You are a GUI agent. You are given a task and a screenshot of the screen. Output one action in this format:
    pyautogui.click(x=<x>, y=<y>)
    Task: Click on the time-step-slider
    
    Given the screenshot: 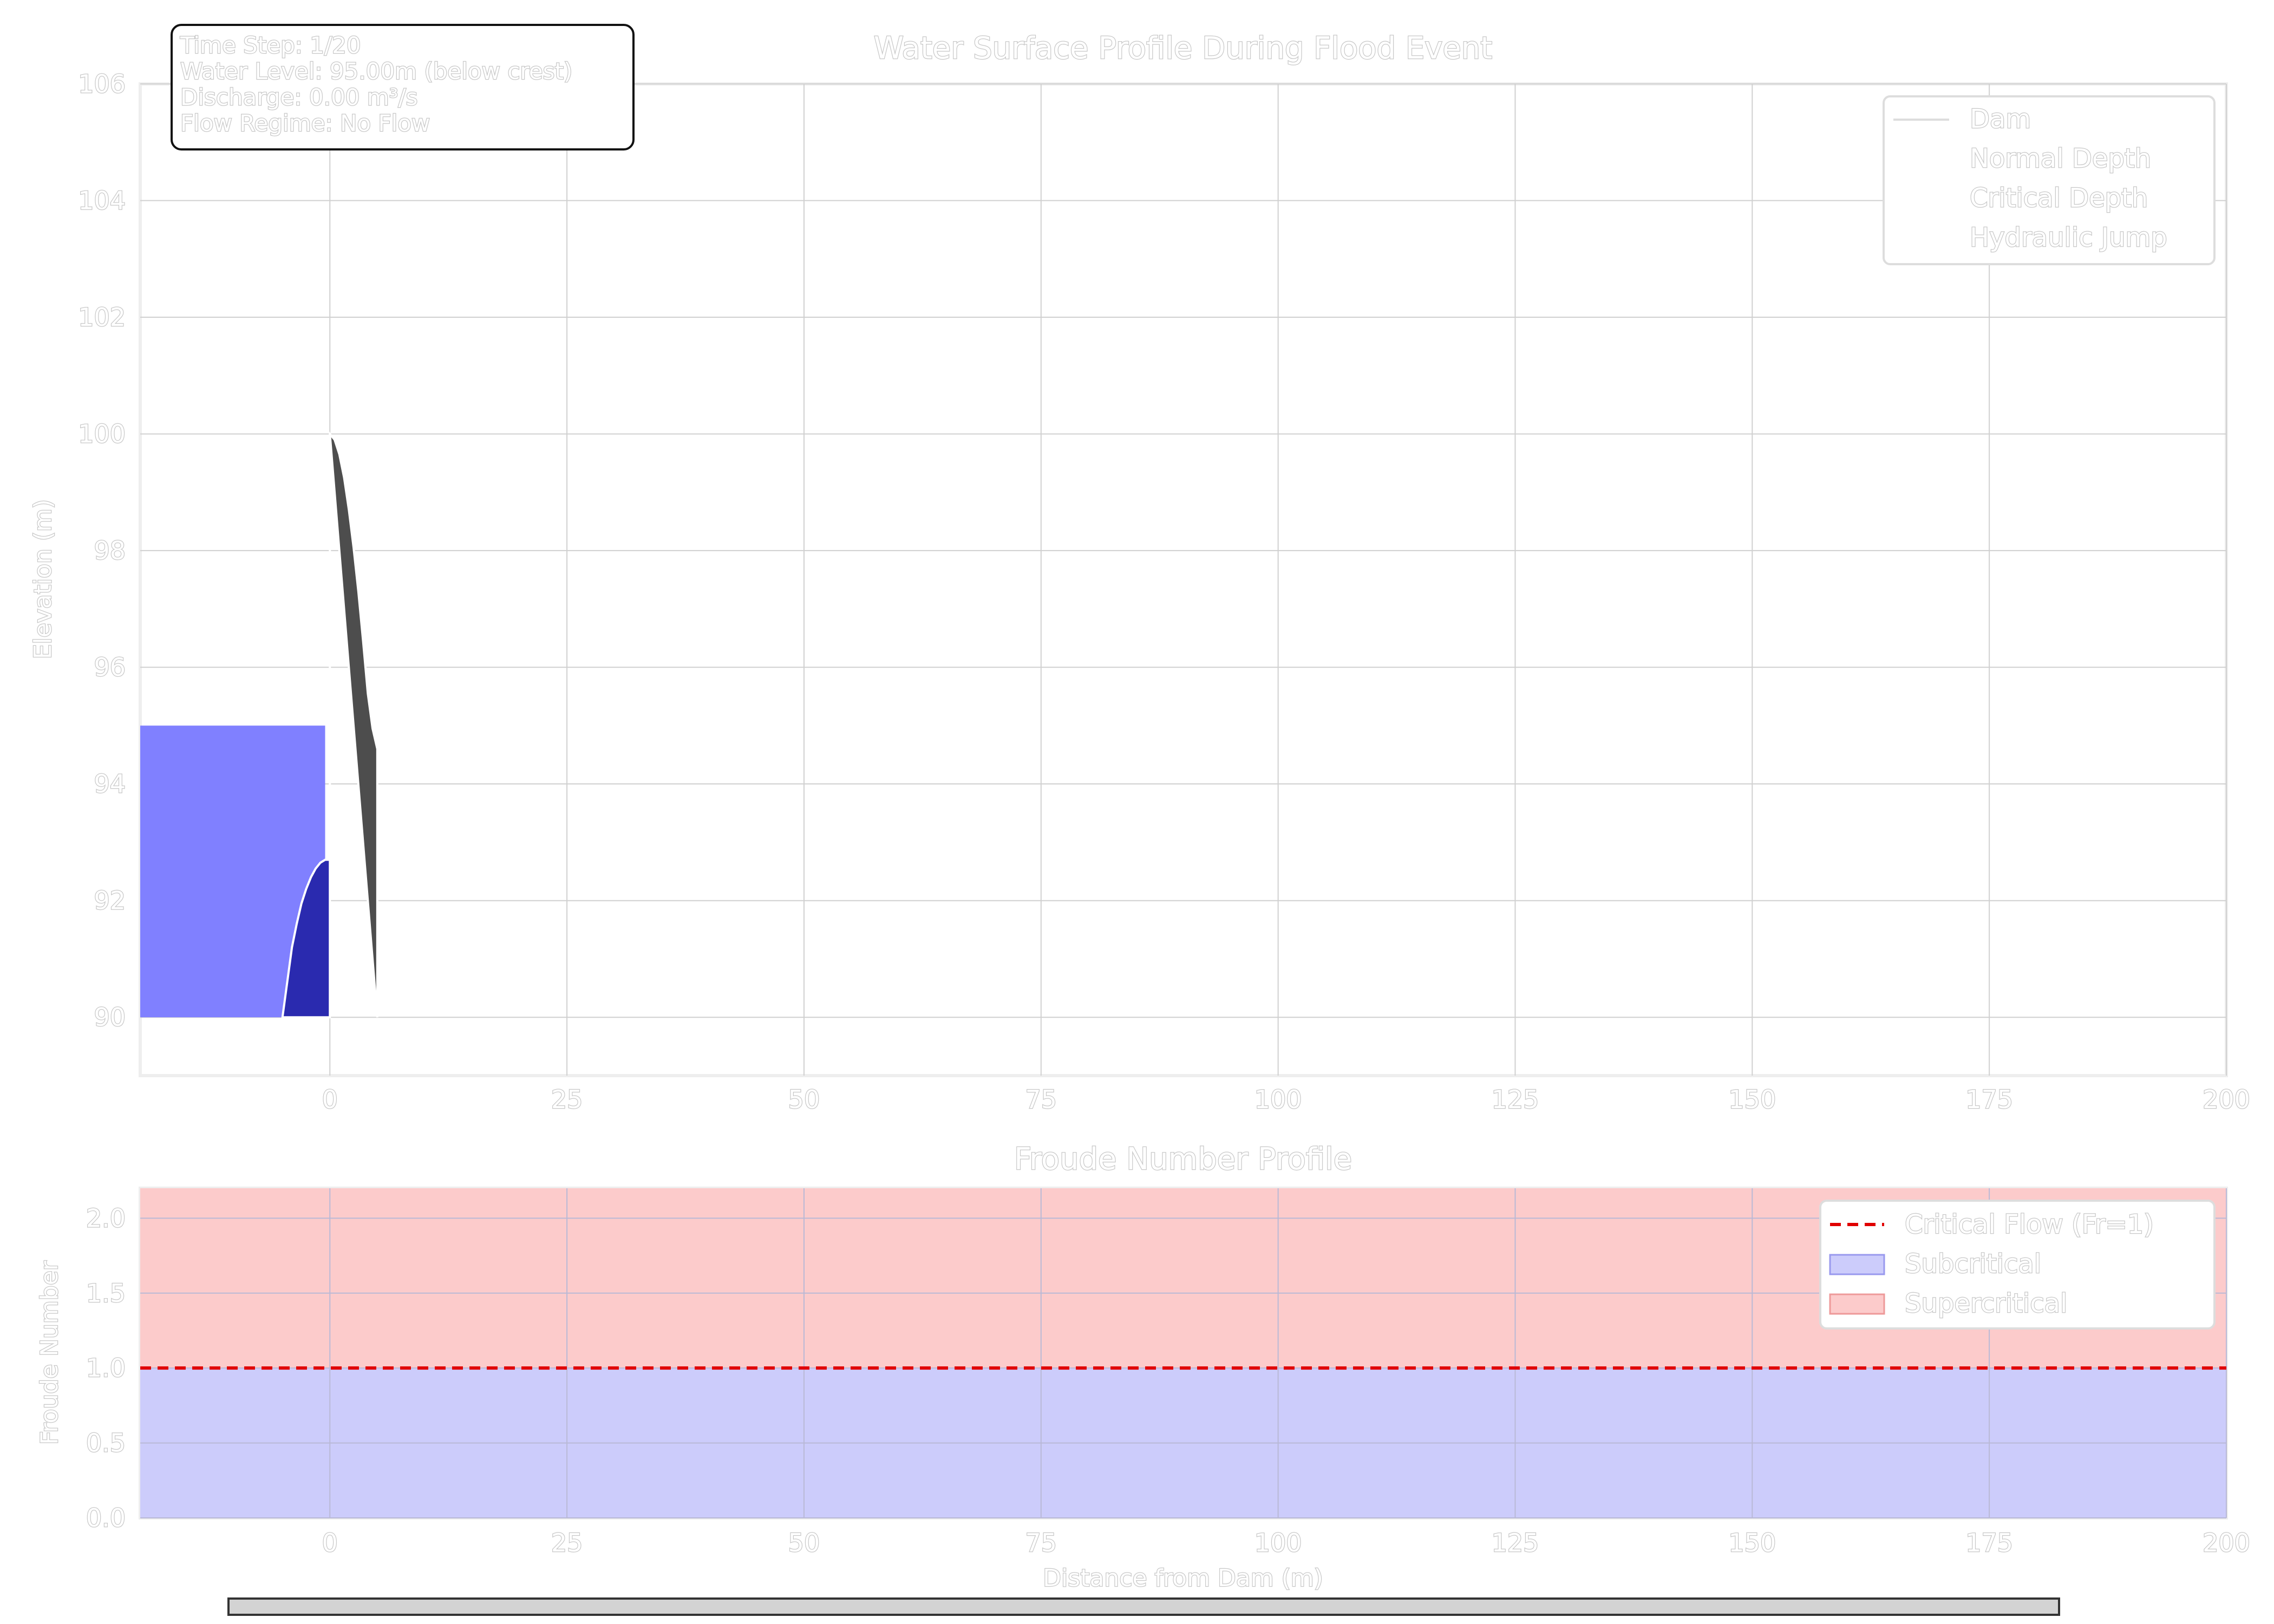 What is the action you would take?
    pyautogui.click(x=1144, y=1607)
    